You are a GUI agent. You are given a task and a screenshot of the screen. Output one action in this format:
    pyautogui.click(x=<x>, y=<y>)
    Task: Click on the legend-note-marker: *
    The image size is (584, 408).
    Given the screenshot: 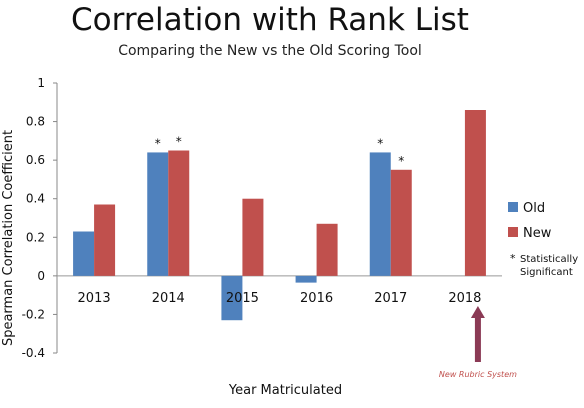 What is the action you would take?
    pyautogui.click(x=513, y=258)
    